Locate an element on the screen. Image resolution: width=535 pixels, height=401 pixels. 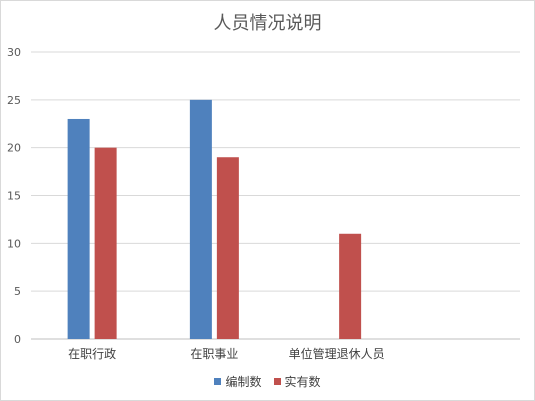
x-tick-label-2: 单位管理退休人员 is located at coordinates (337, 353).